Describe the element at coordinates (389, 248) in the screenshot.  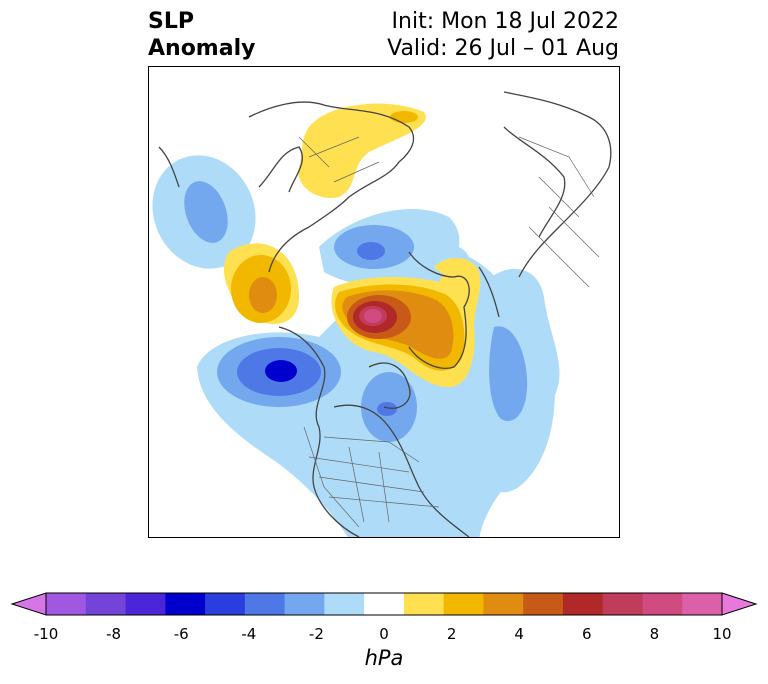
I see `arctic-low-contours` at that location.